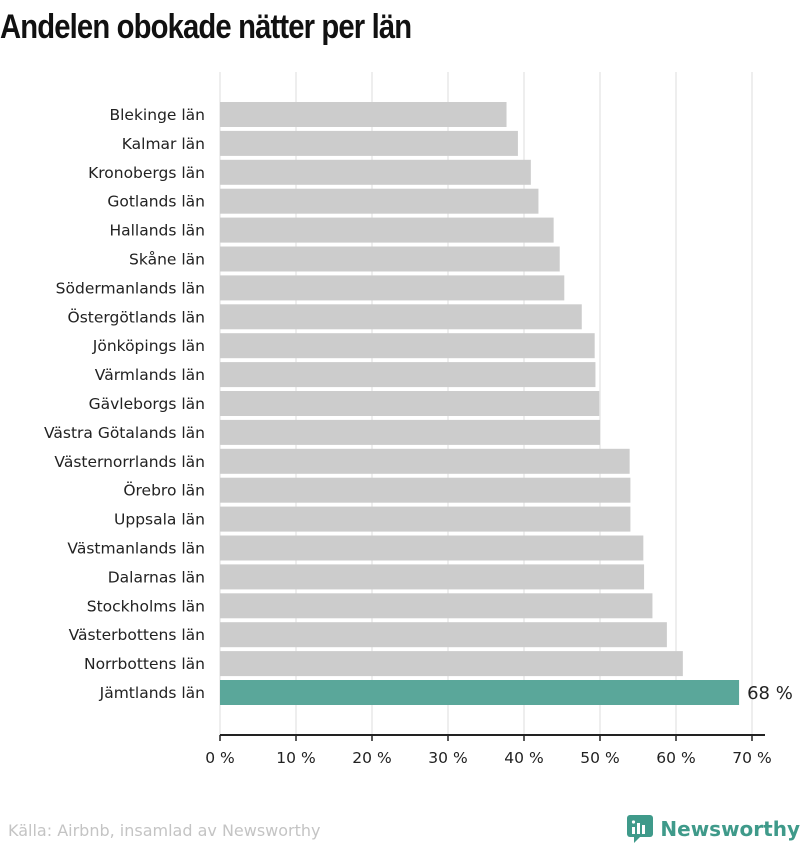 The height and width of the screenshot is (845, 800). Describe the element at coordinates (599, 758) in the screenshot. I see `x-tick-label: 50 %` at that location.